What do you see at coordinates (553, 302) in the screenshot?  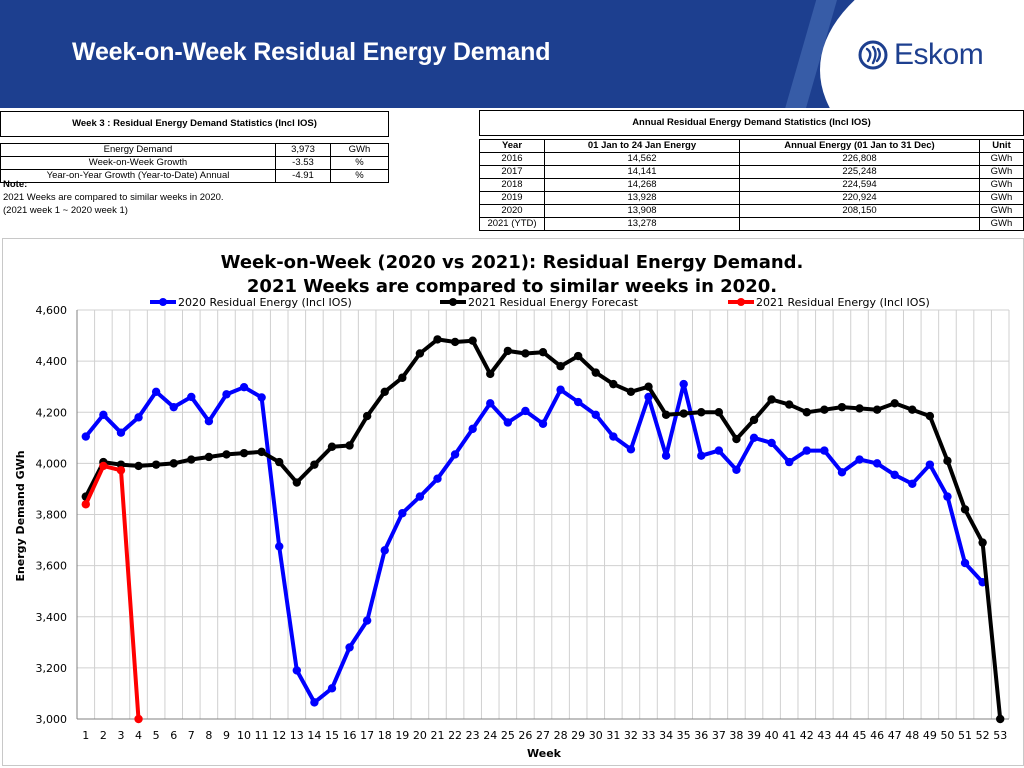 I see `legend-label: 2021 Residual Energy Forecast` at bounding box center [553, 302].